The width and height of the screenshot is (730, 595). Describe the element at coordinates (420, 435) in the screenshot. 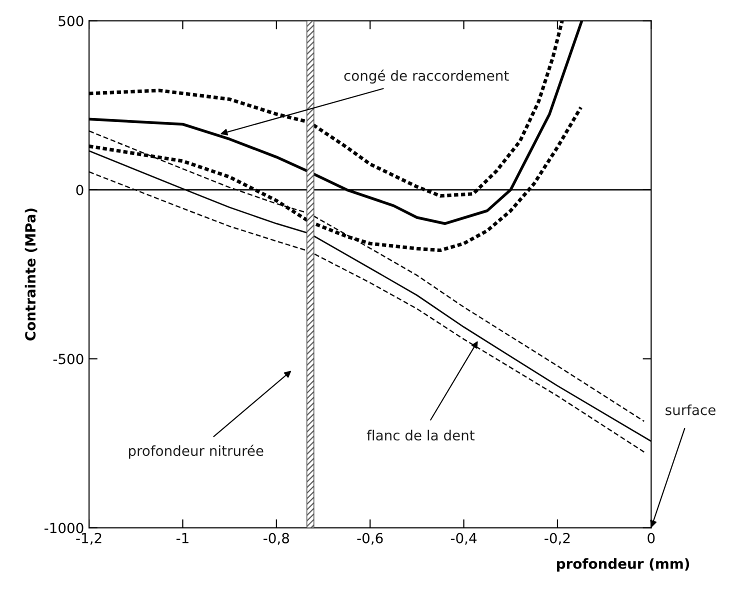

I see `annotation: flanc de la dent` at that location.